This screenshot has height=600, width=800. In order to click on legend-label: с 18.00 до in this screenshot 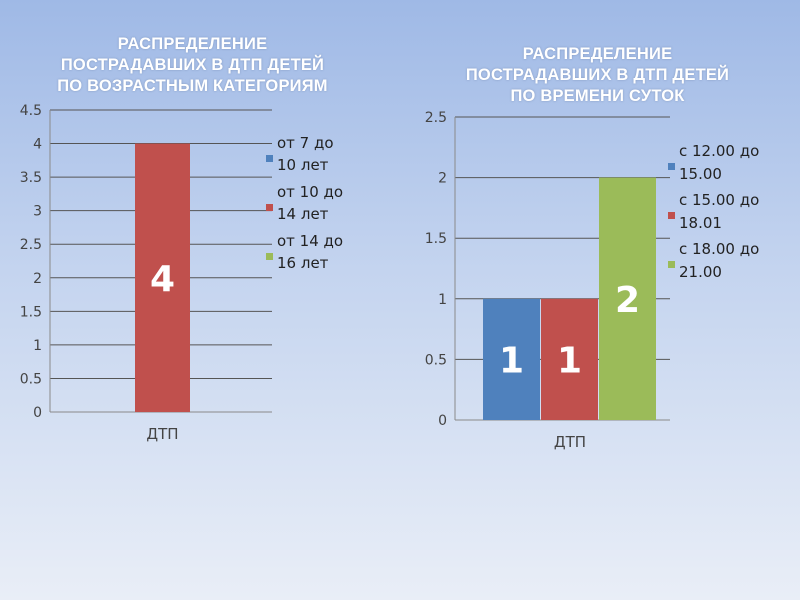, I will do `click(719, 249)`.